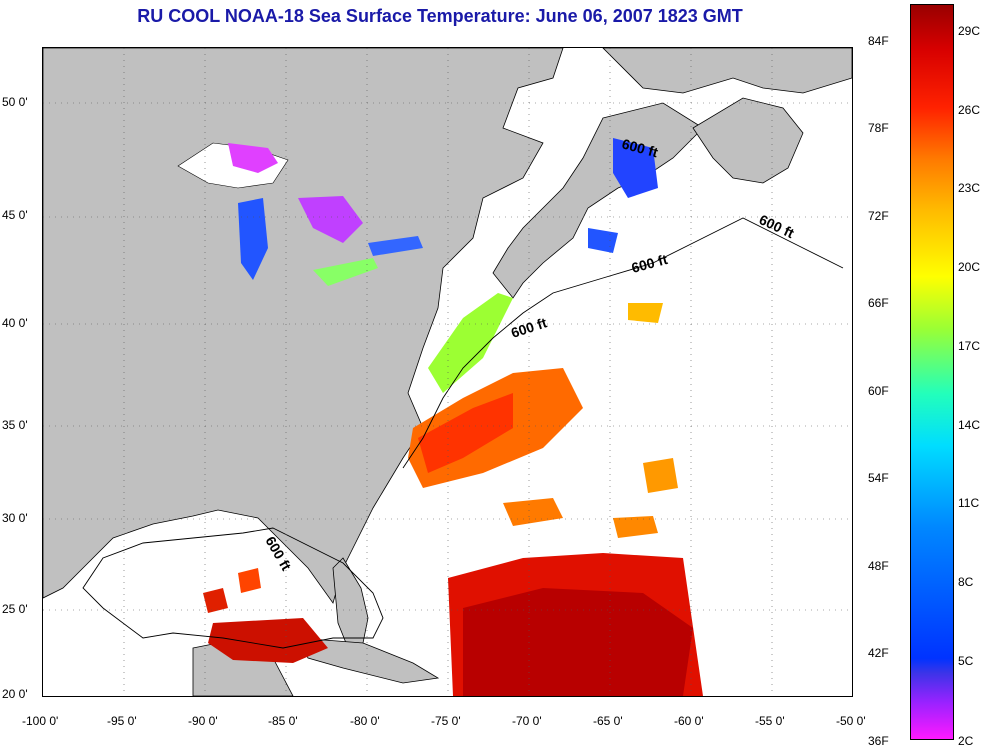  I want to click on lon-tick-100: -100 0', so click(40, 721).